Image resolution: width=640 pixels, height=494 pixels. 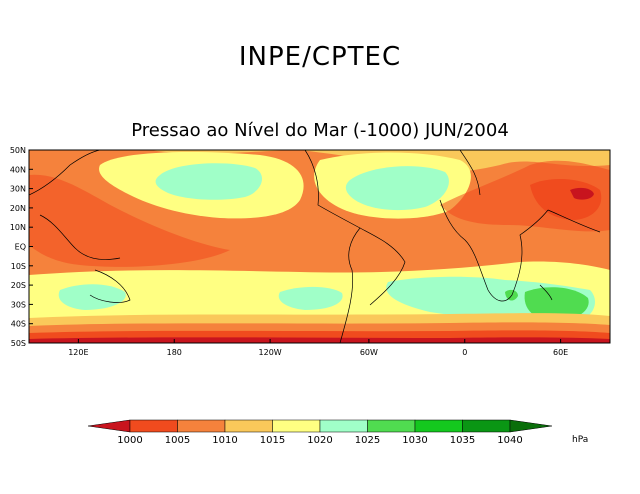 What do you see at coordinates (580, 440) in the screenshot?
I see `colorbar-unit-label: hPa` at bounding box center [580, 440].